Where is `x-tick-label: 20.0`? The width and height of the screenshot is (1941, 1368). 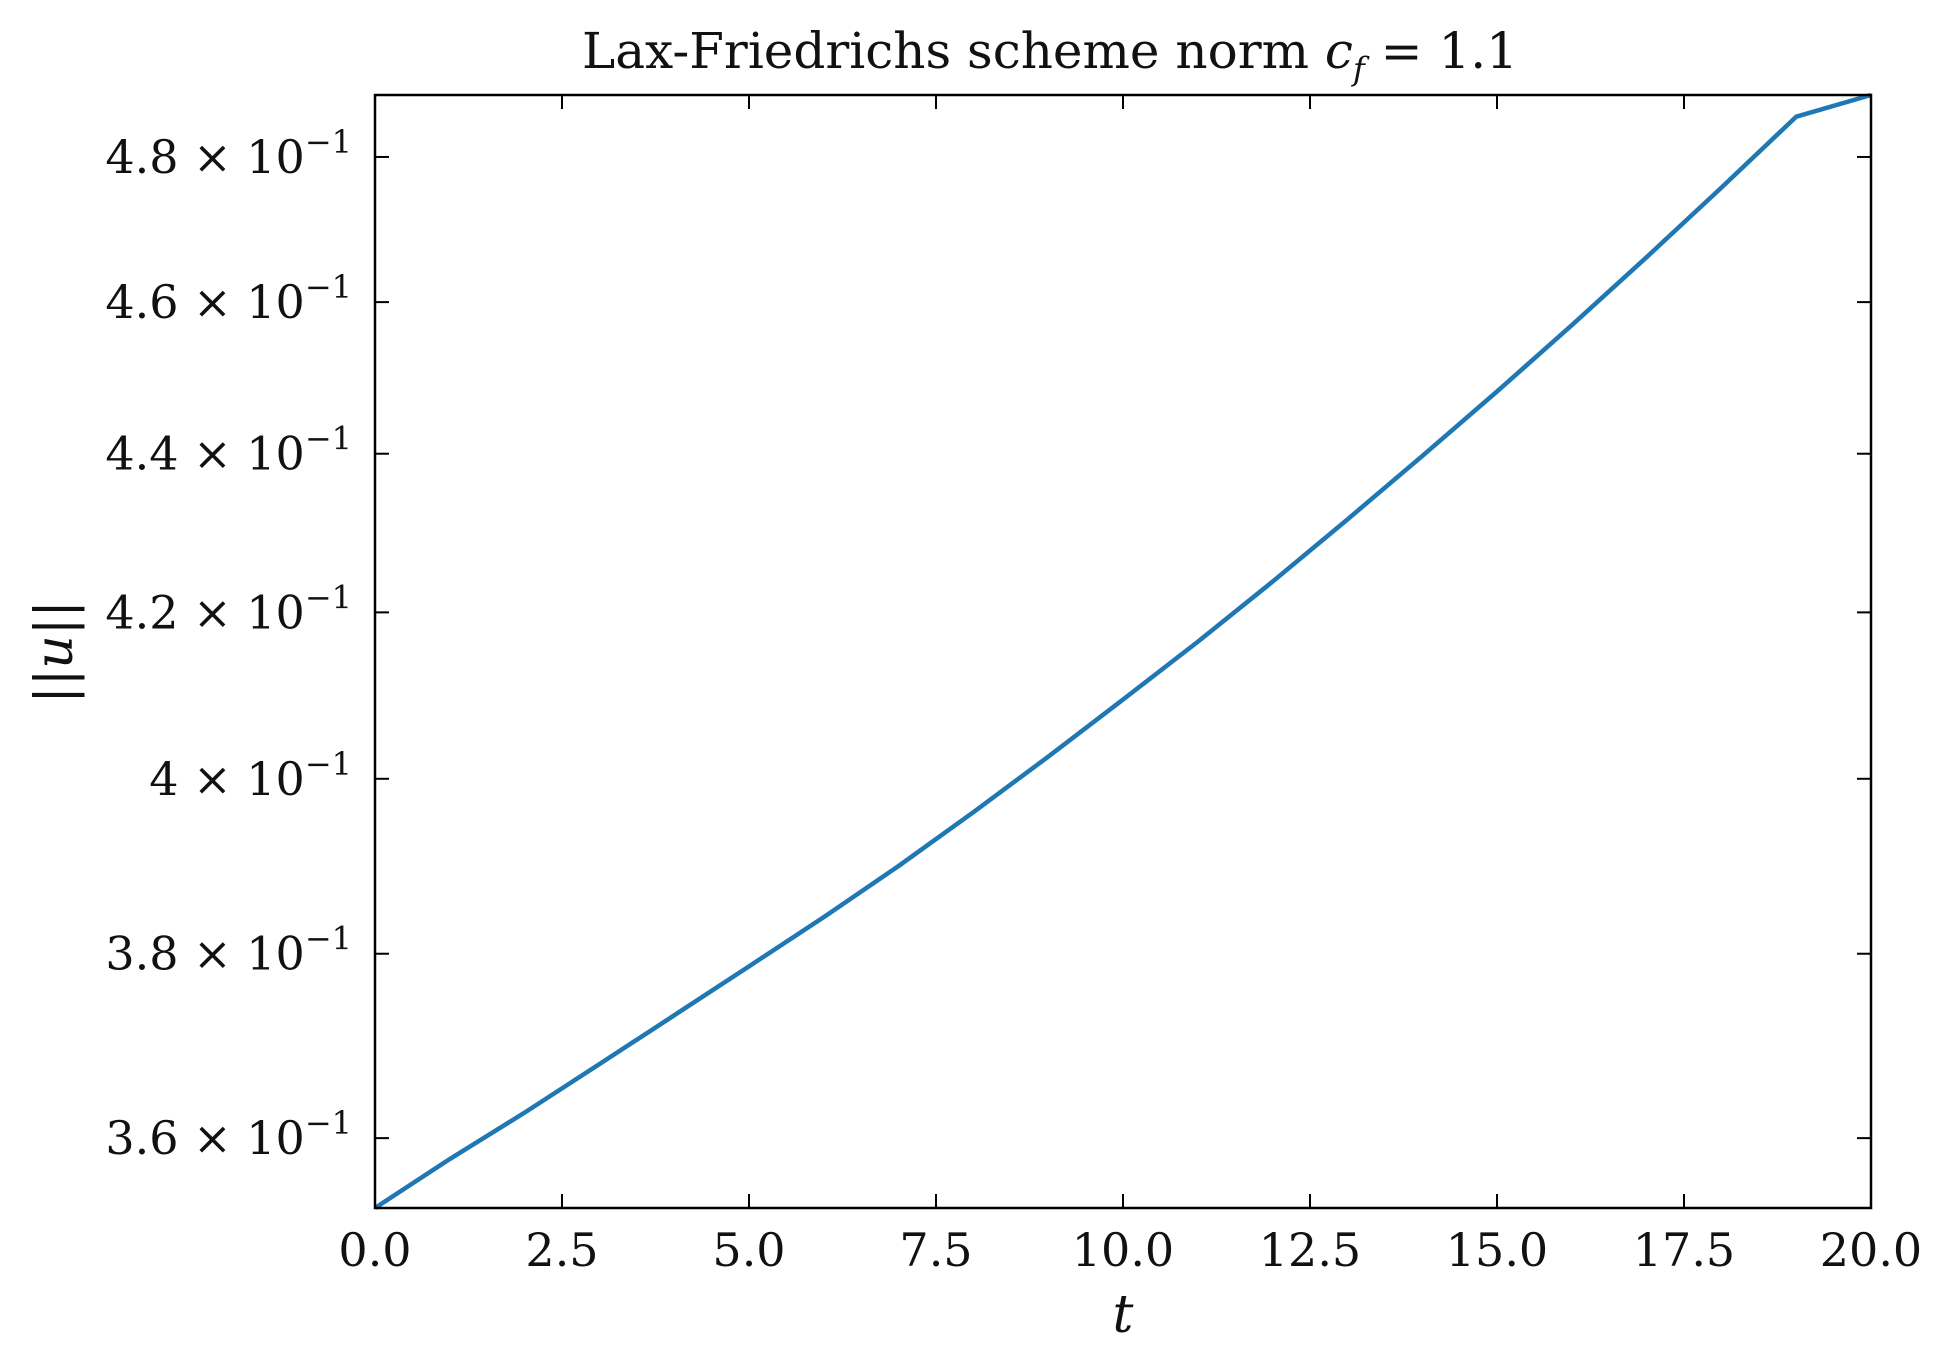
x-tick-label: 20.0 is located at coordinates (1871, 1250).